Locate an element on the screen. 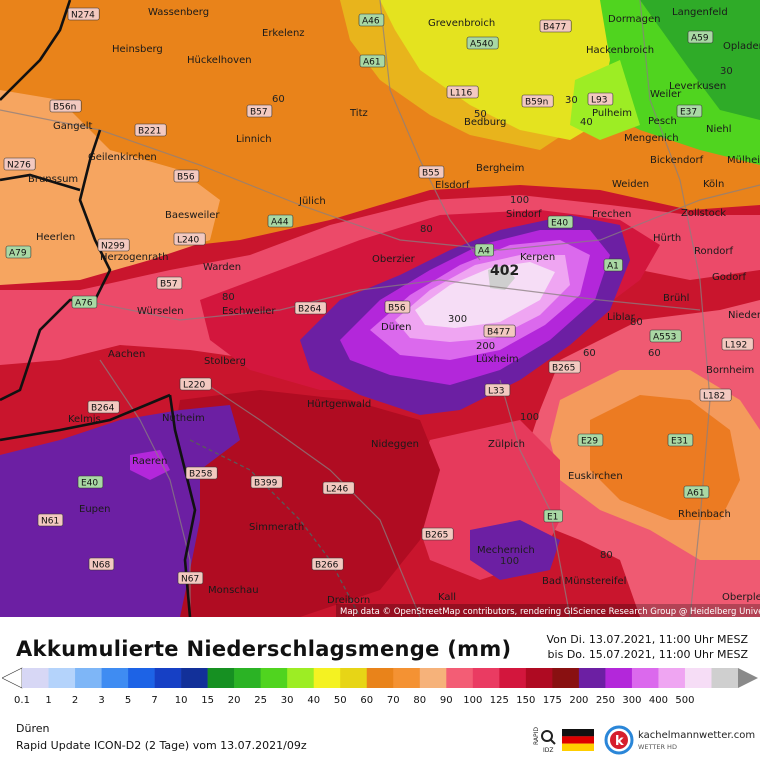 The height and width of the screenshot is (760, 760). road-shield-label: L116 is located at coordinates (461, 94).